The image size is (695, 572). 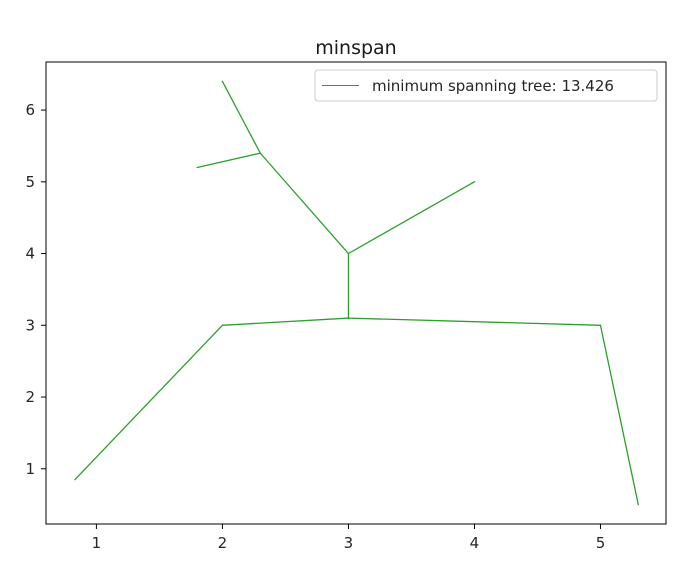 I want to click on x-tick-label: 1, so click(x=97, y=543).